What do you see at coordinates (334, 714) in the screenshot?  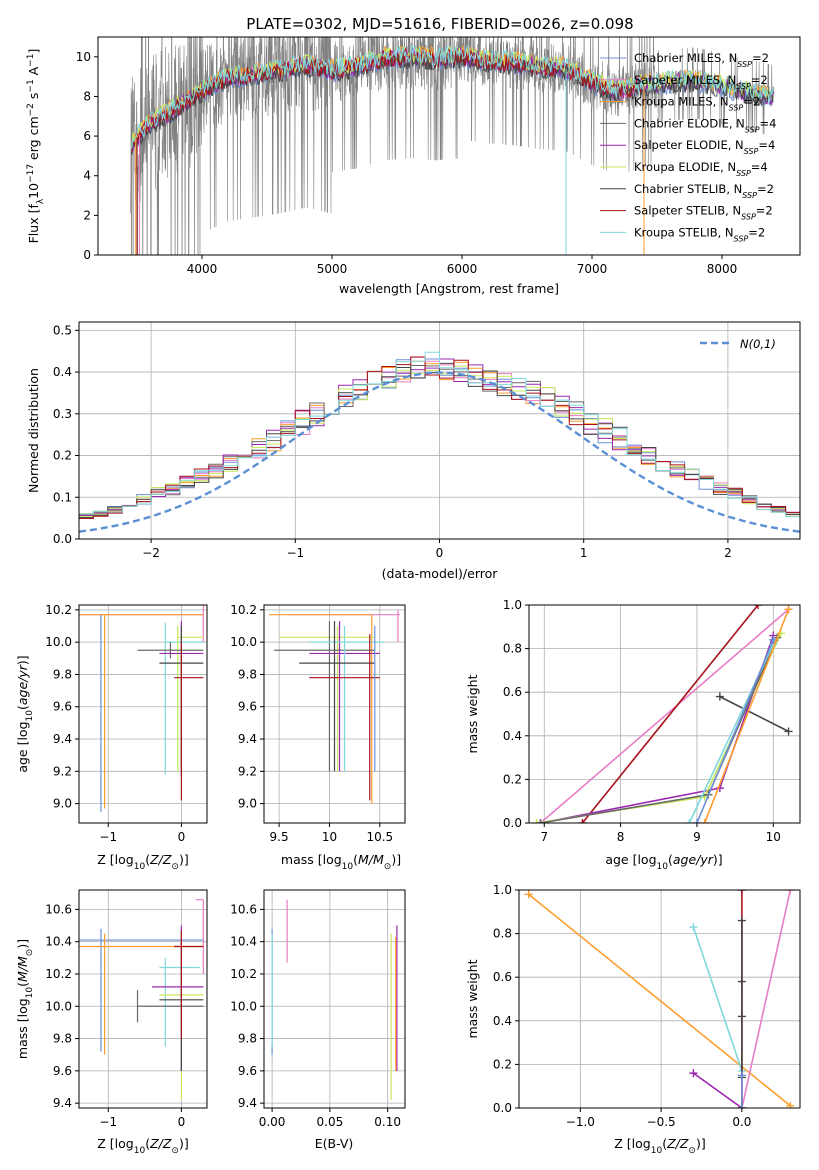 I see `age_vs_mass-frame` at bounding box center [334, 714].